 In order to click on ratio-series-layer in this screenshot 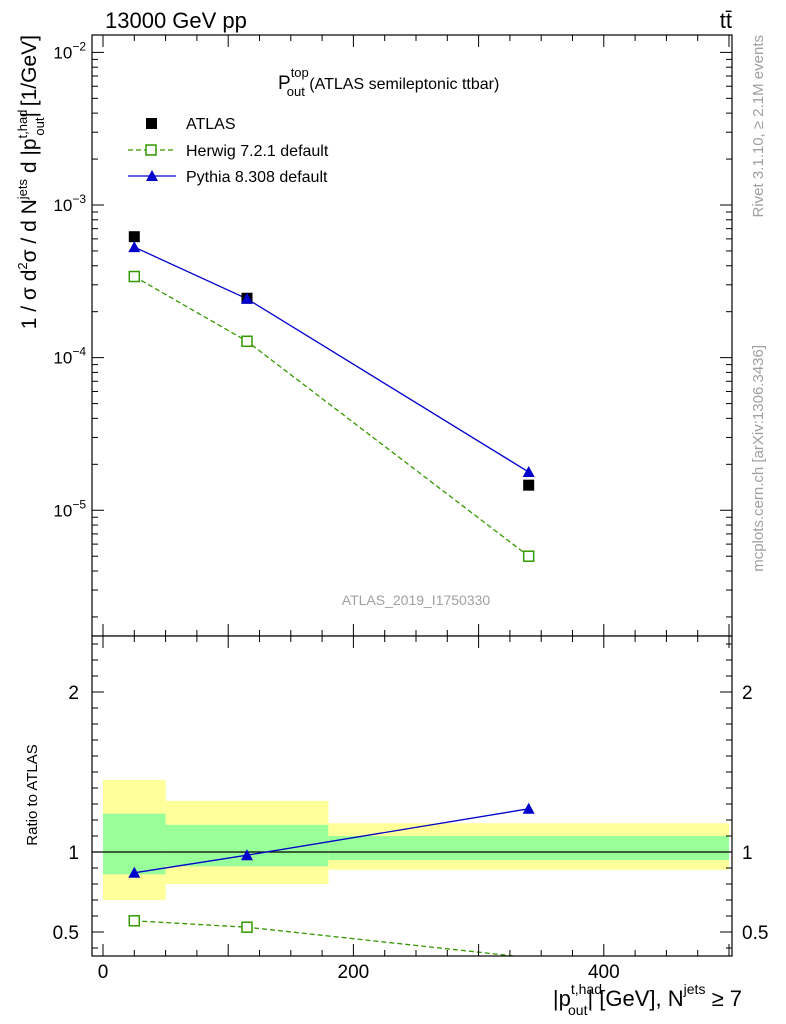, I will do `click(331, 879)`.